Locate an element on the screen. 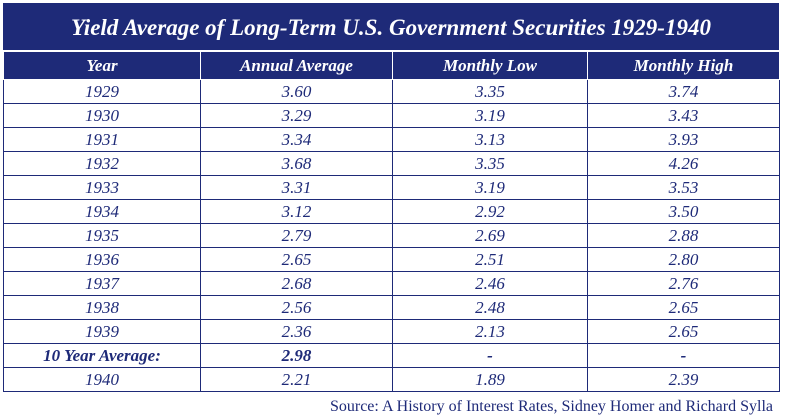 This screenshot has width=785, height=417. table-row: 1933 3.31 3.19 3.53 is located at coordinates (391, 187).